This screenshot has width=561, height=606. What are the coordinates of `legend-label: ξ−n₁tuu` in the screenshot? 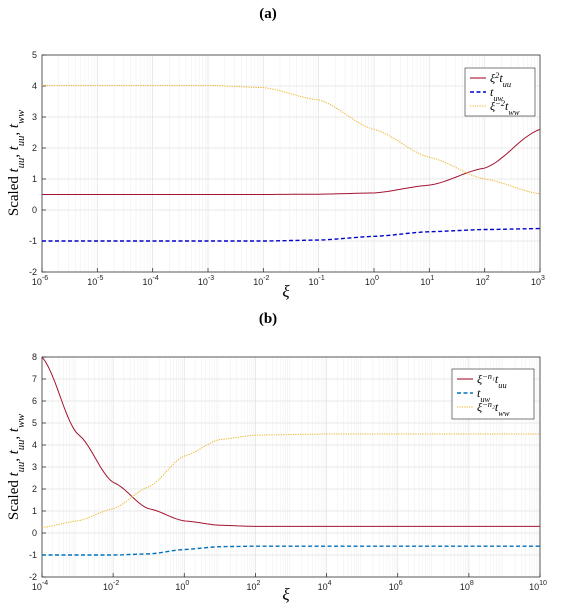 It's located at (492, 381).